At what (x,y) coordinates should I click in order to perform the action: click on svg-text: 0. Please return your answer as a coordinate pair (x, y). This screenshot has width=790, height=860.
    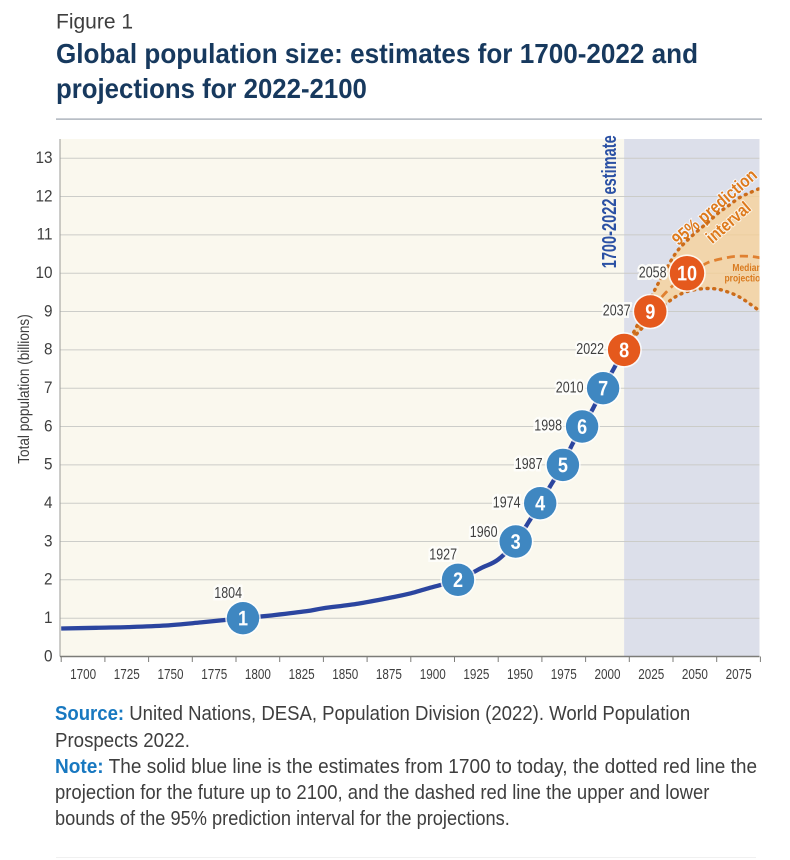
    Looking at the image, I should click on (48, 656).